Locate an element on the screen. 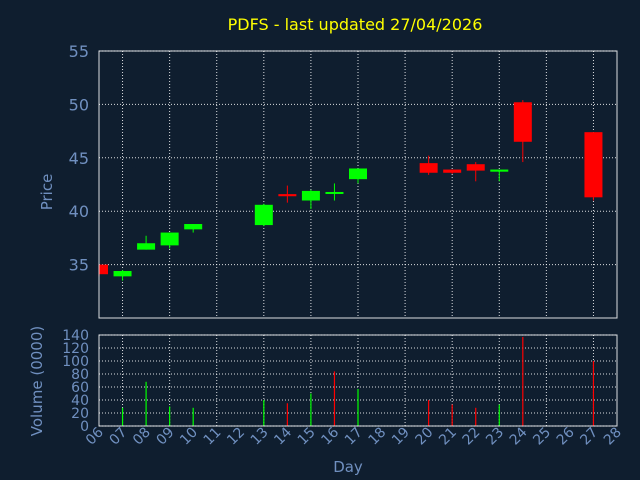 The width and height of the screenshot is (640, 480). volume-y-tick-label: 140 is located at coordinates (75, 336).